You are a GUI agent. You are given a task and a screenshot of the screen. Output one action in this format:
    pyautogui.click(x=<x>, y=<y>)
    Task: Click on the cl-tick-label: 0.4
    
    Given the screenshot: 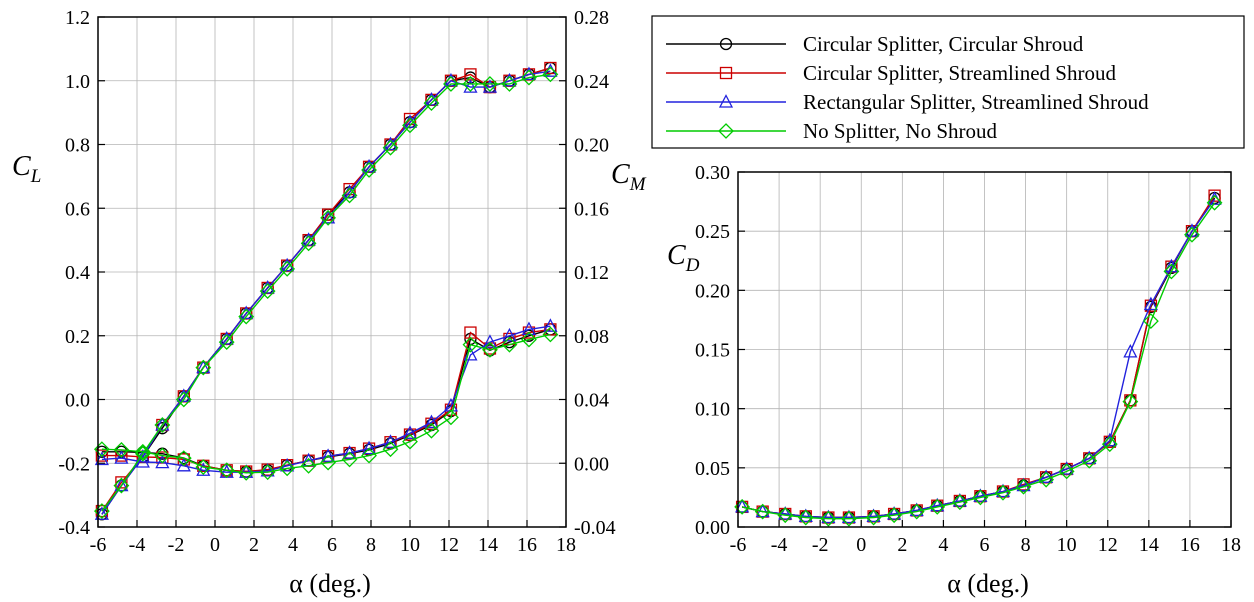 What is the action you would take?
    pyautogui.click(x=77, y=273)
    